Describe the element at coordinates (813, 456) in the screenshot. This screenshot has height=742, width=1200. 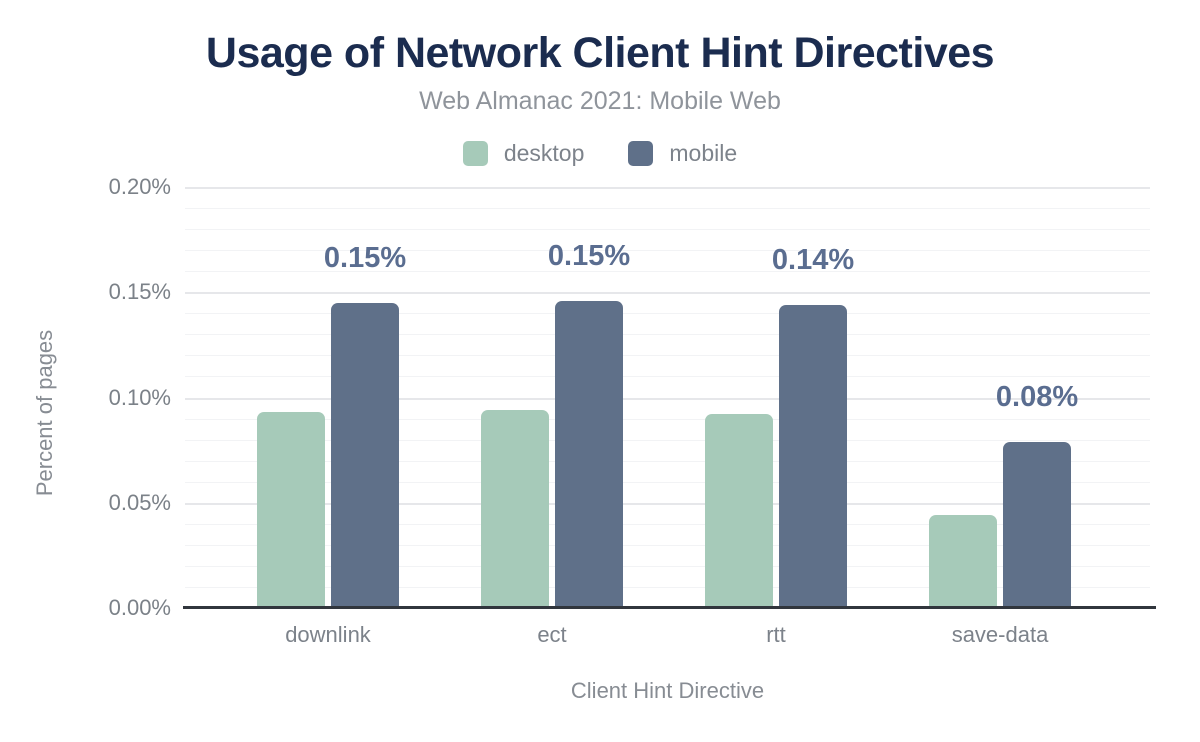
I see `bar-mobile-rtt` at that location.